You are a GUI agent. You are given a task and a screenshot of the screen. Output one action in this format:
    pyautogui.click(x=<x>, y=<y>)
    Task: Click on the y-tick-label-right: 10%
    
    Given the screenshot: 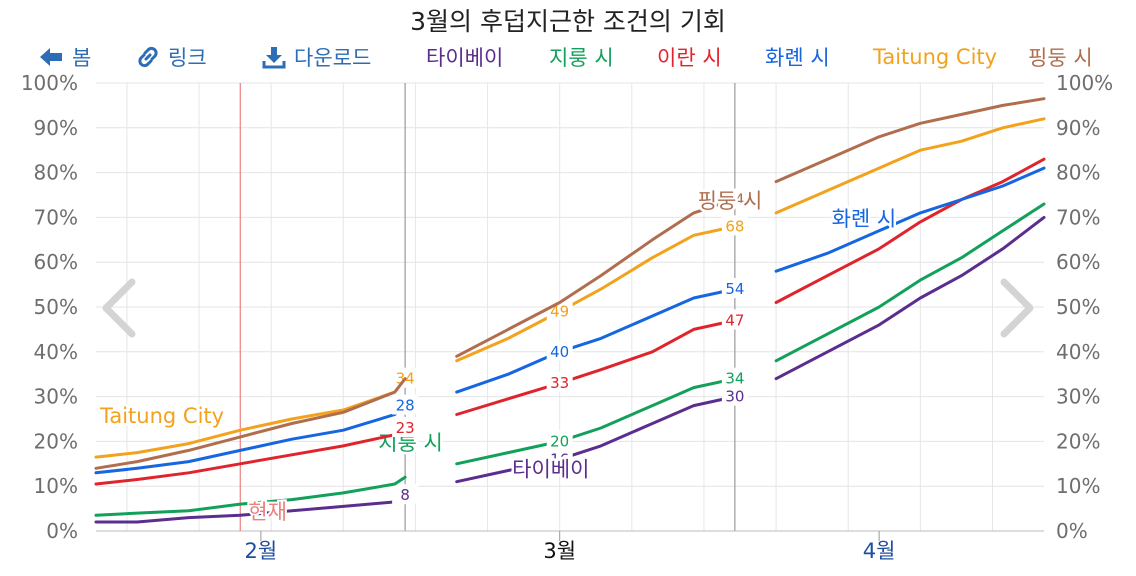 What is the action you would take?
    pyautogui.click(x=1078, y=486)
    